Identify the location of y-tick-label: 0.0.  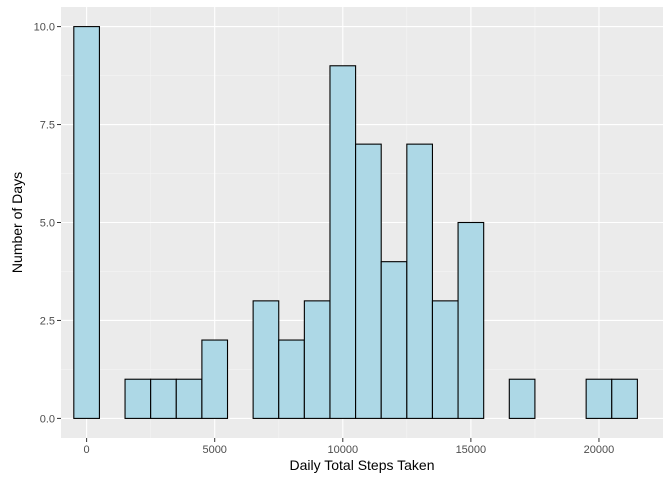
(47, 419).